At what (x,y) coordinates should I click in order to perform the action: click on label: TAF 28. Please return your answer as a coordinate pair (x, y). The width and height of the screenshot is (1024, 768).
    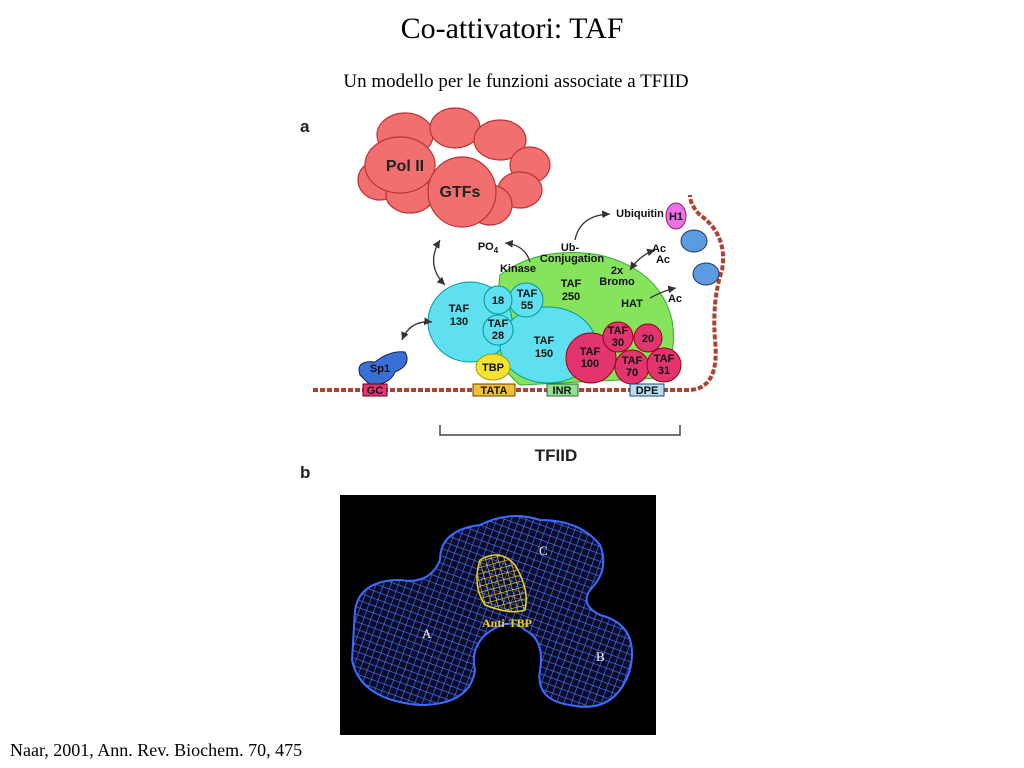
    Looking at the image, I should click on (498, 330).